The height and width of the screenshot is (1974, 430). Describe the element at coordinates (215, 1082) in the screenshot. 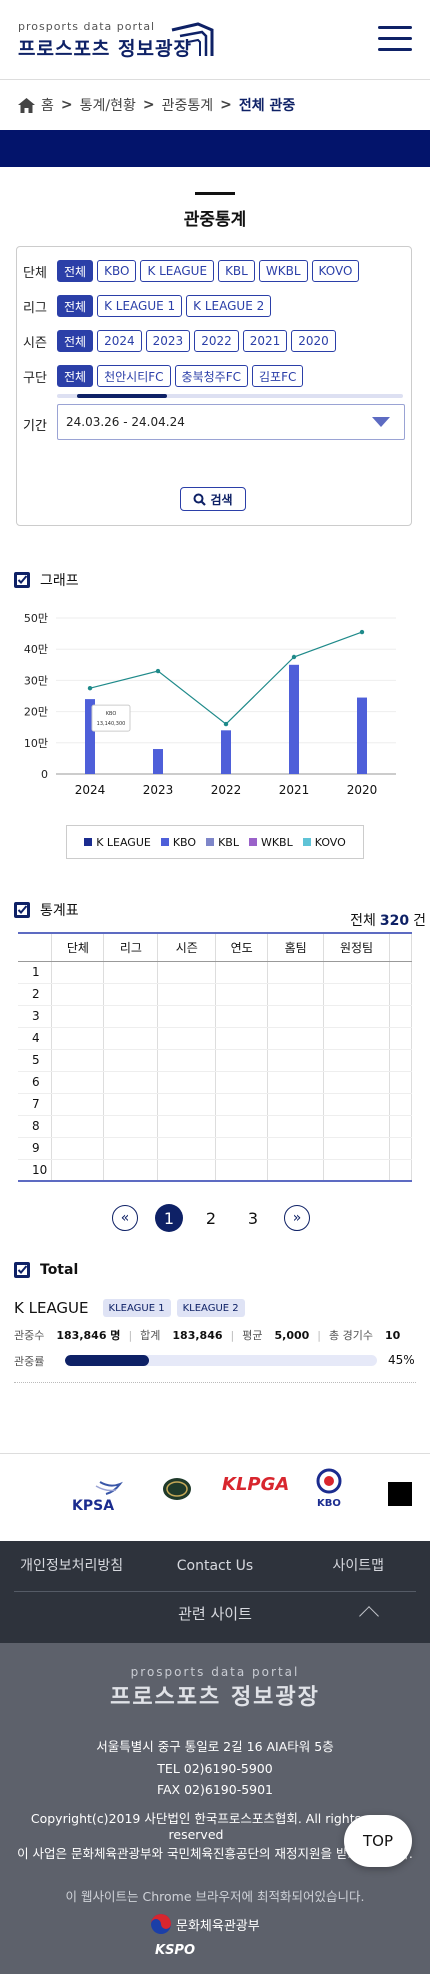

I see `table-row: 6` at that location.